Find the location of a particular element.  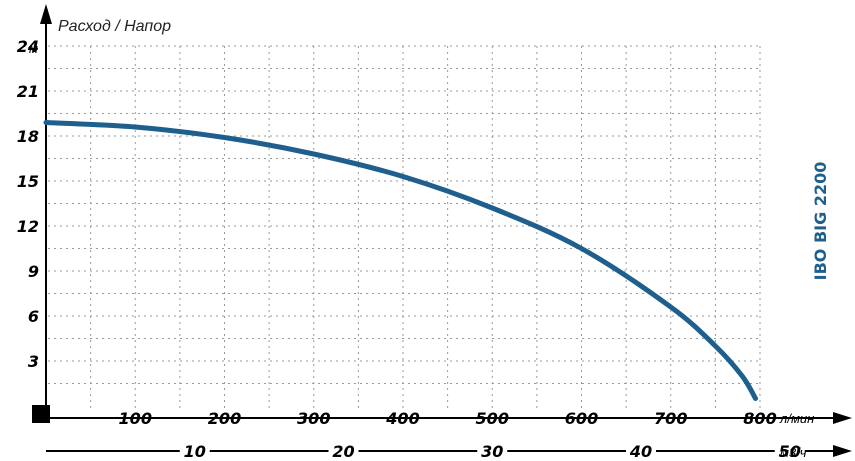

y-tick-labels: 3 6 9 12 15 18 21 24 is located at coordinates (28, 204).